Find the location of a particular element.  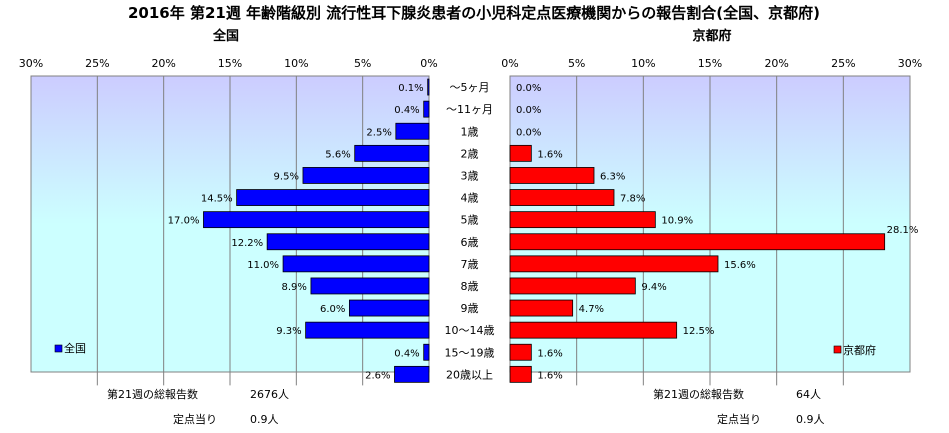

right-tick-label: 30% is located at coordinates (910, 63).